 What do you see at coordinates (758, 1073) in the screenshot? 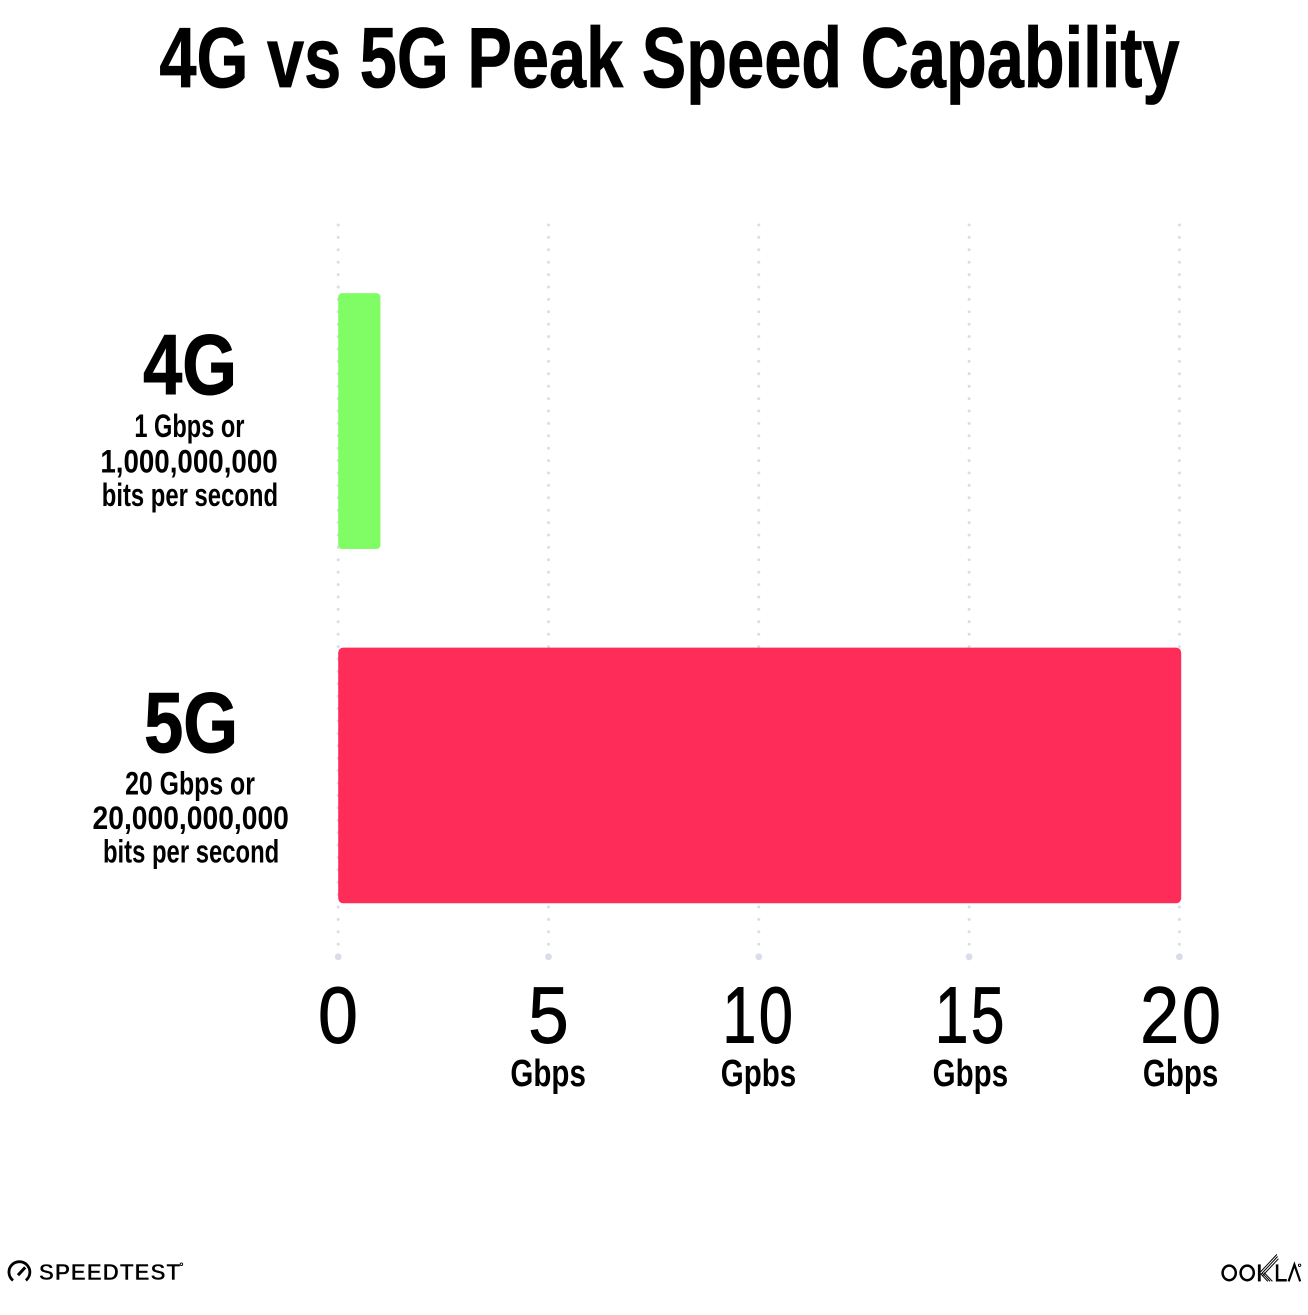
I see `svg-text: Gpbs` at bounding box center [758, 1073].